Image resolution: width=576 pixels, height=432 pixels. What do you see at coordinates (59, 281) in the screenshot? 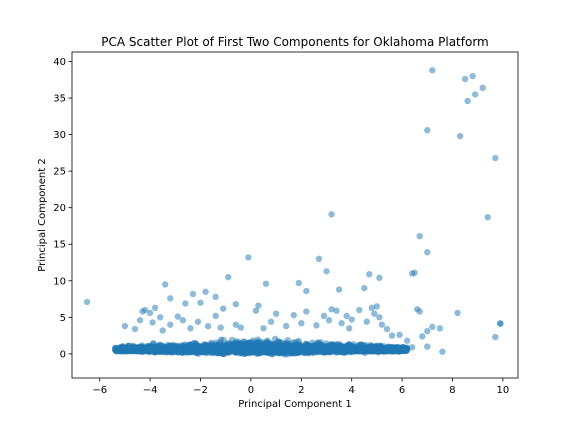
I see `y-tick-label: 10` at bounding box center [59, 281].